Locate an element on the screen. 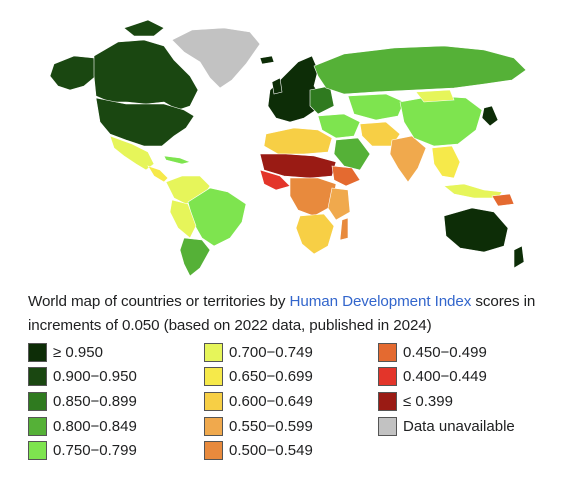 The image size is (562, 483). region-arabia is located at coordinates (352, 154).